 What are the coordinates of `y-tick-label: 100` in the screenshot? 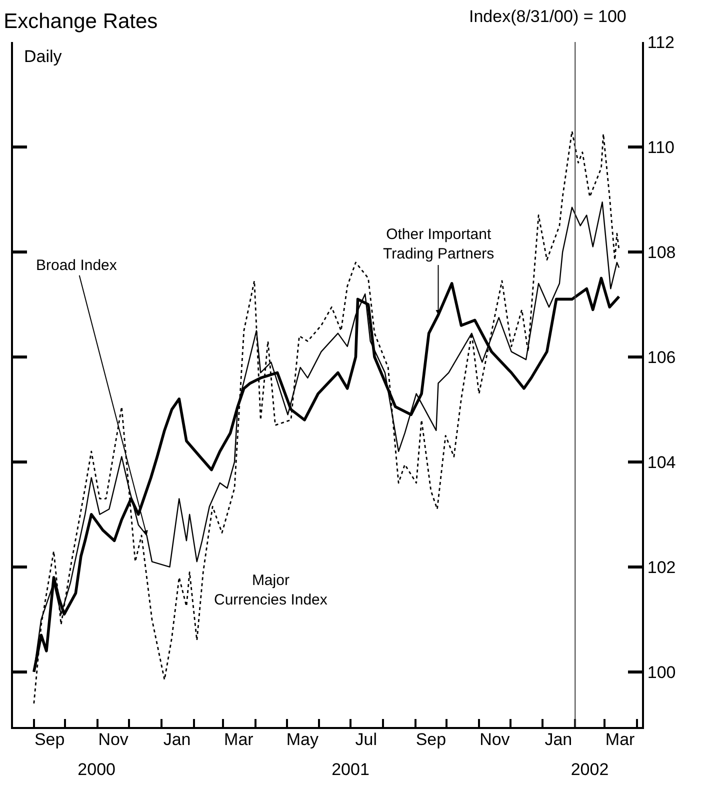 It's located at (661, 672).